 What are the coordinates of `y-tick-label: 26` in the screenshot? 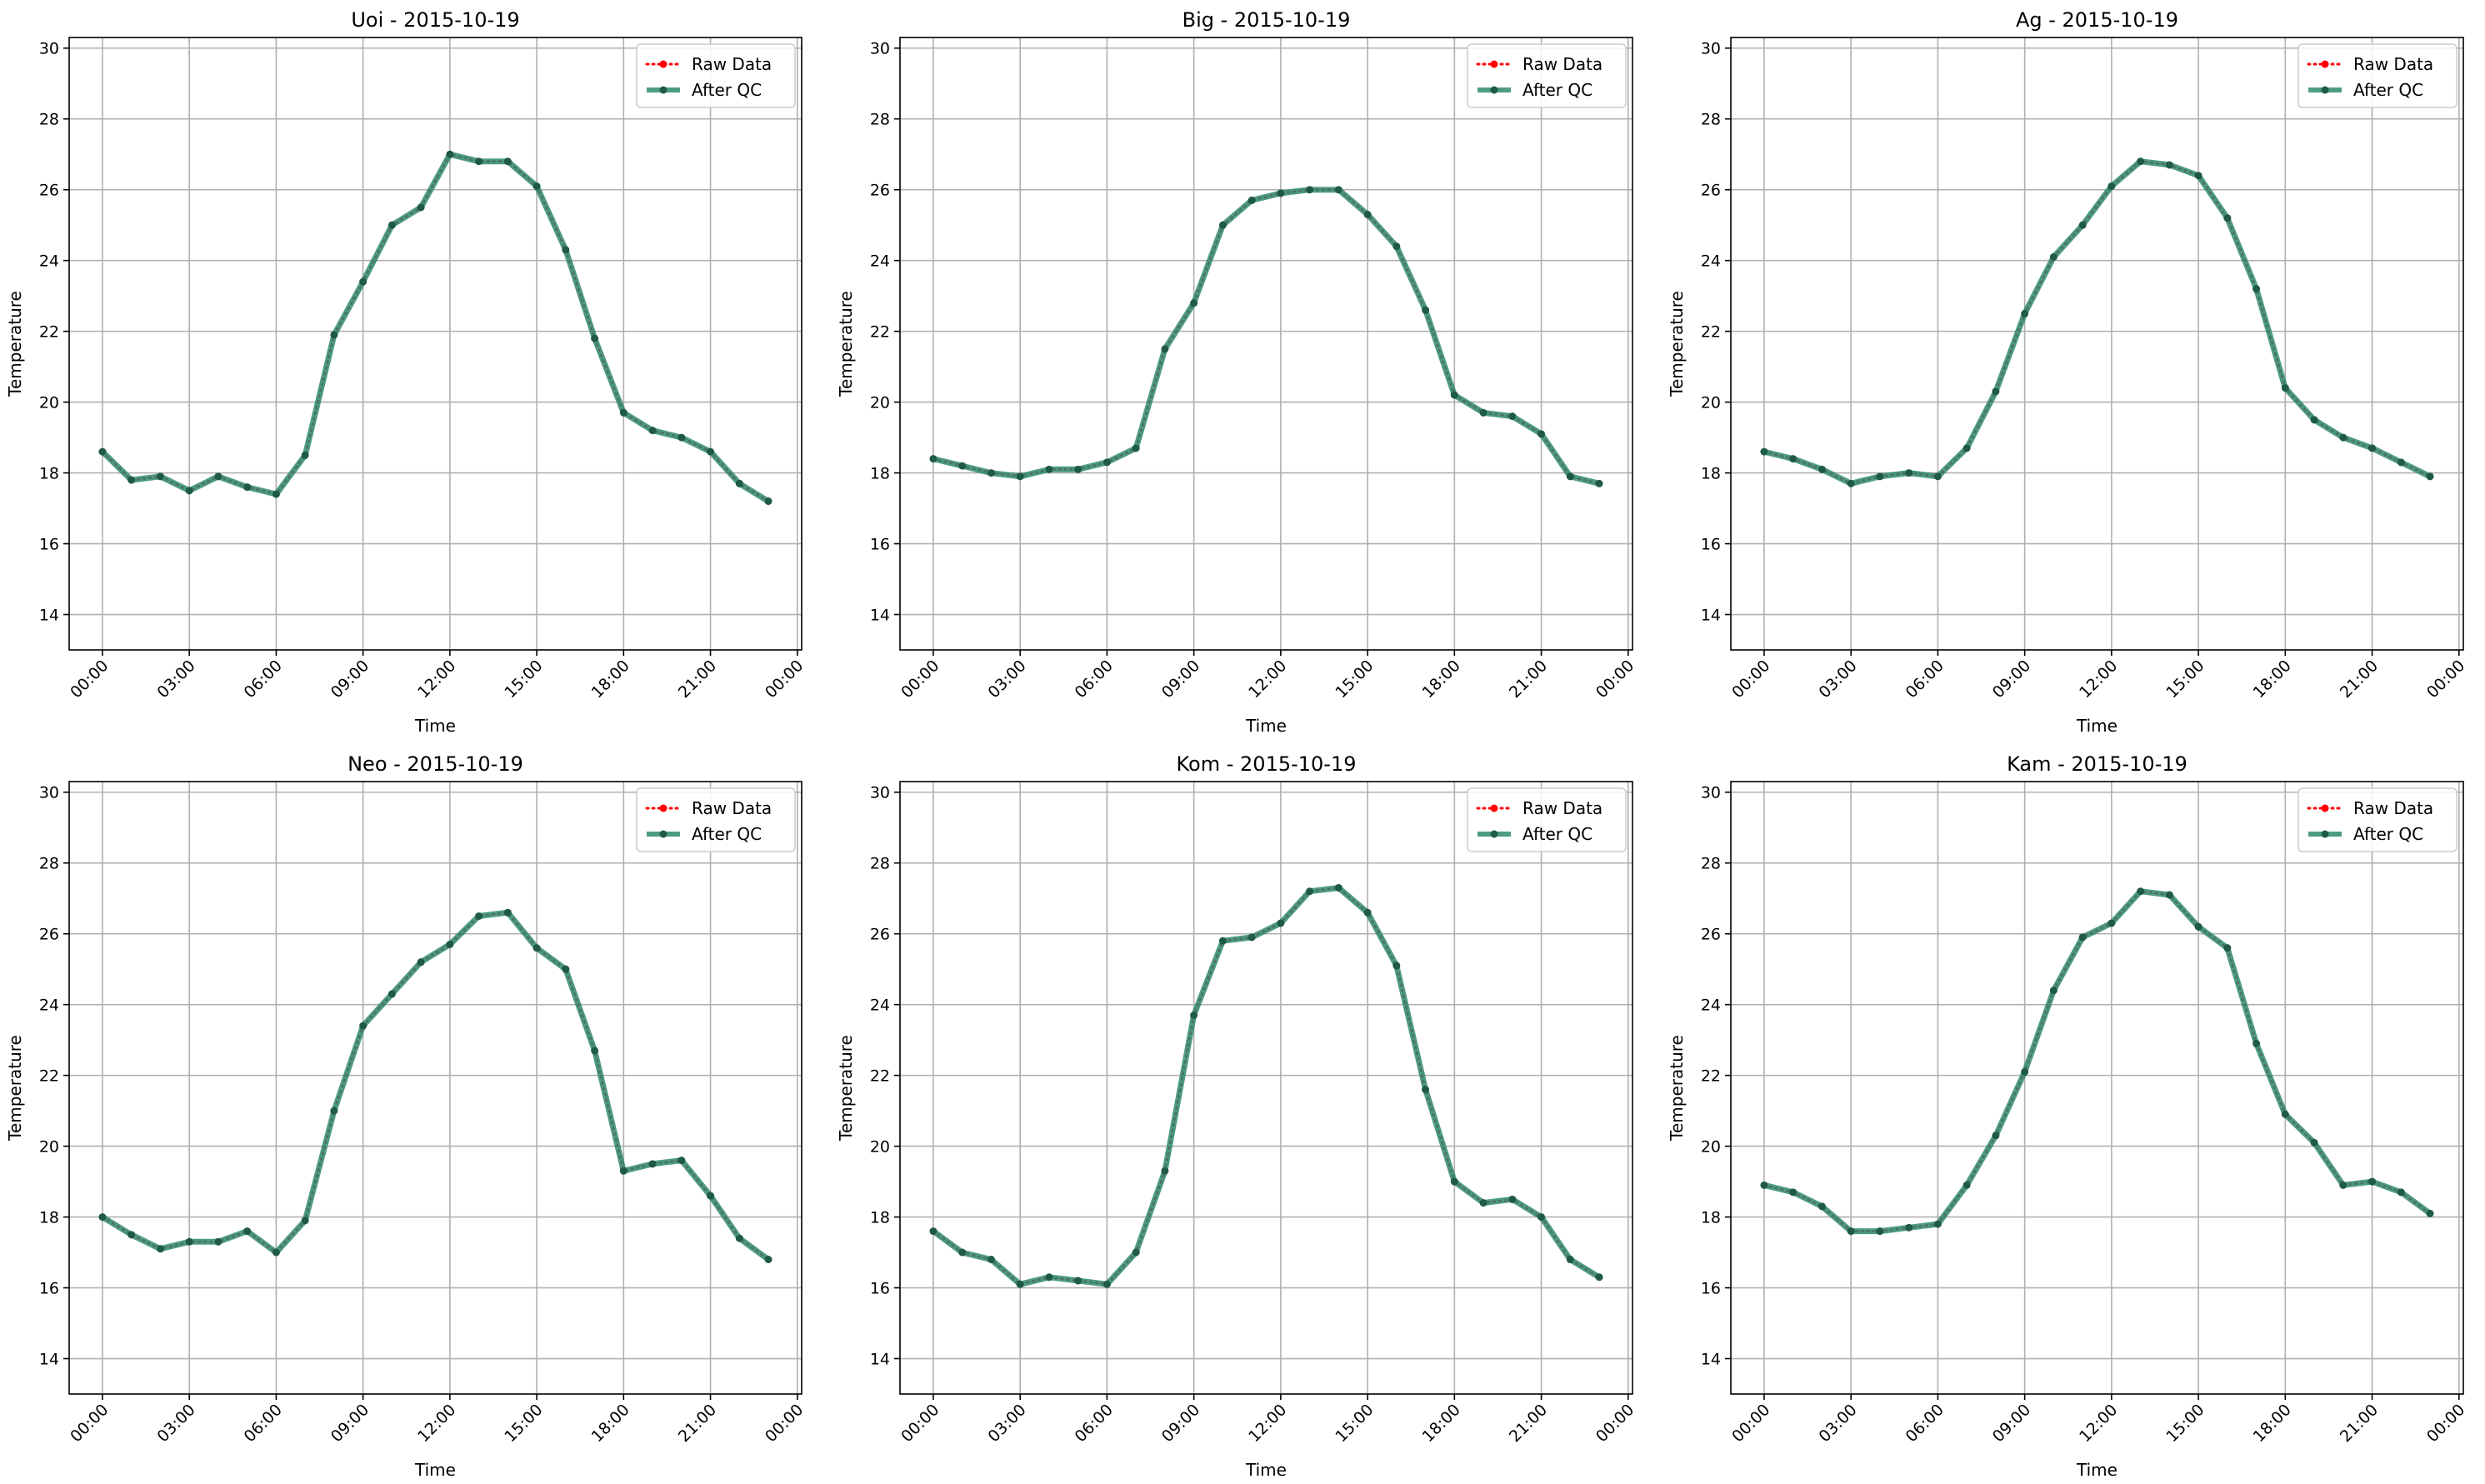 It's located at (1711, 191).